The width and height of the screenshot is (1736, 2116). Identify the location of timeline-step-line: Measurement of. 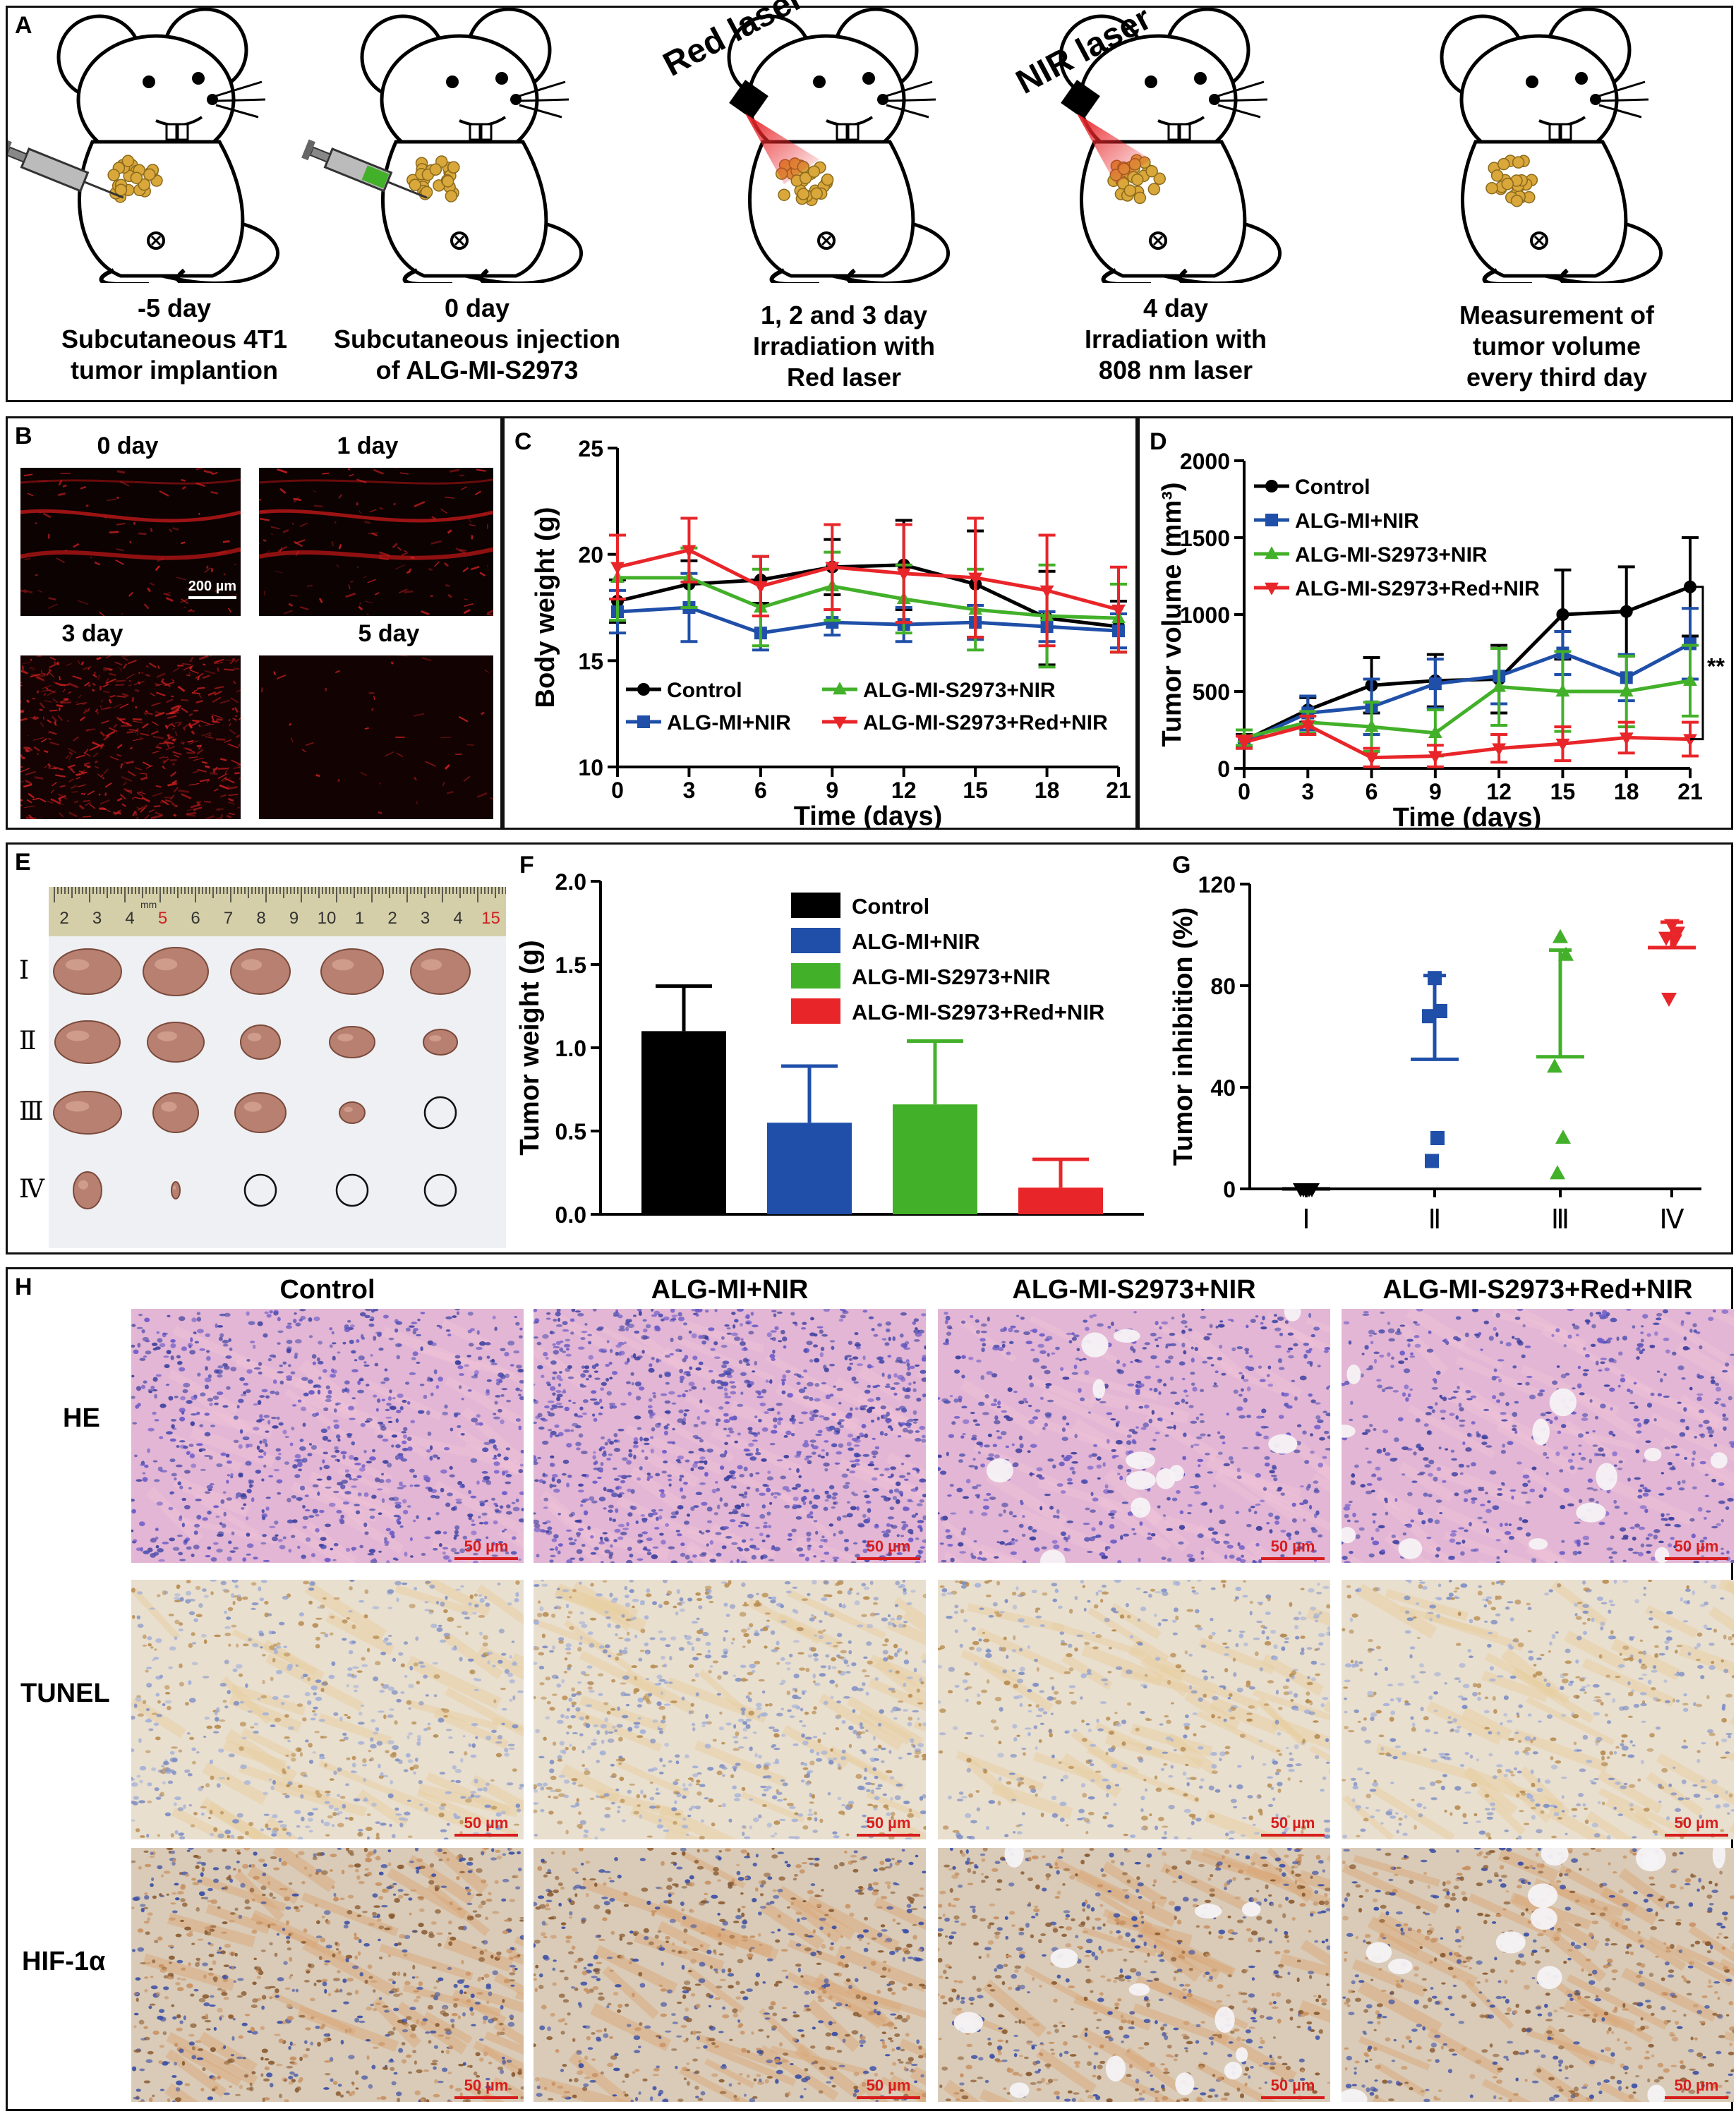
(1557, 315).